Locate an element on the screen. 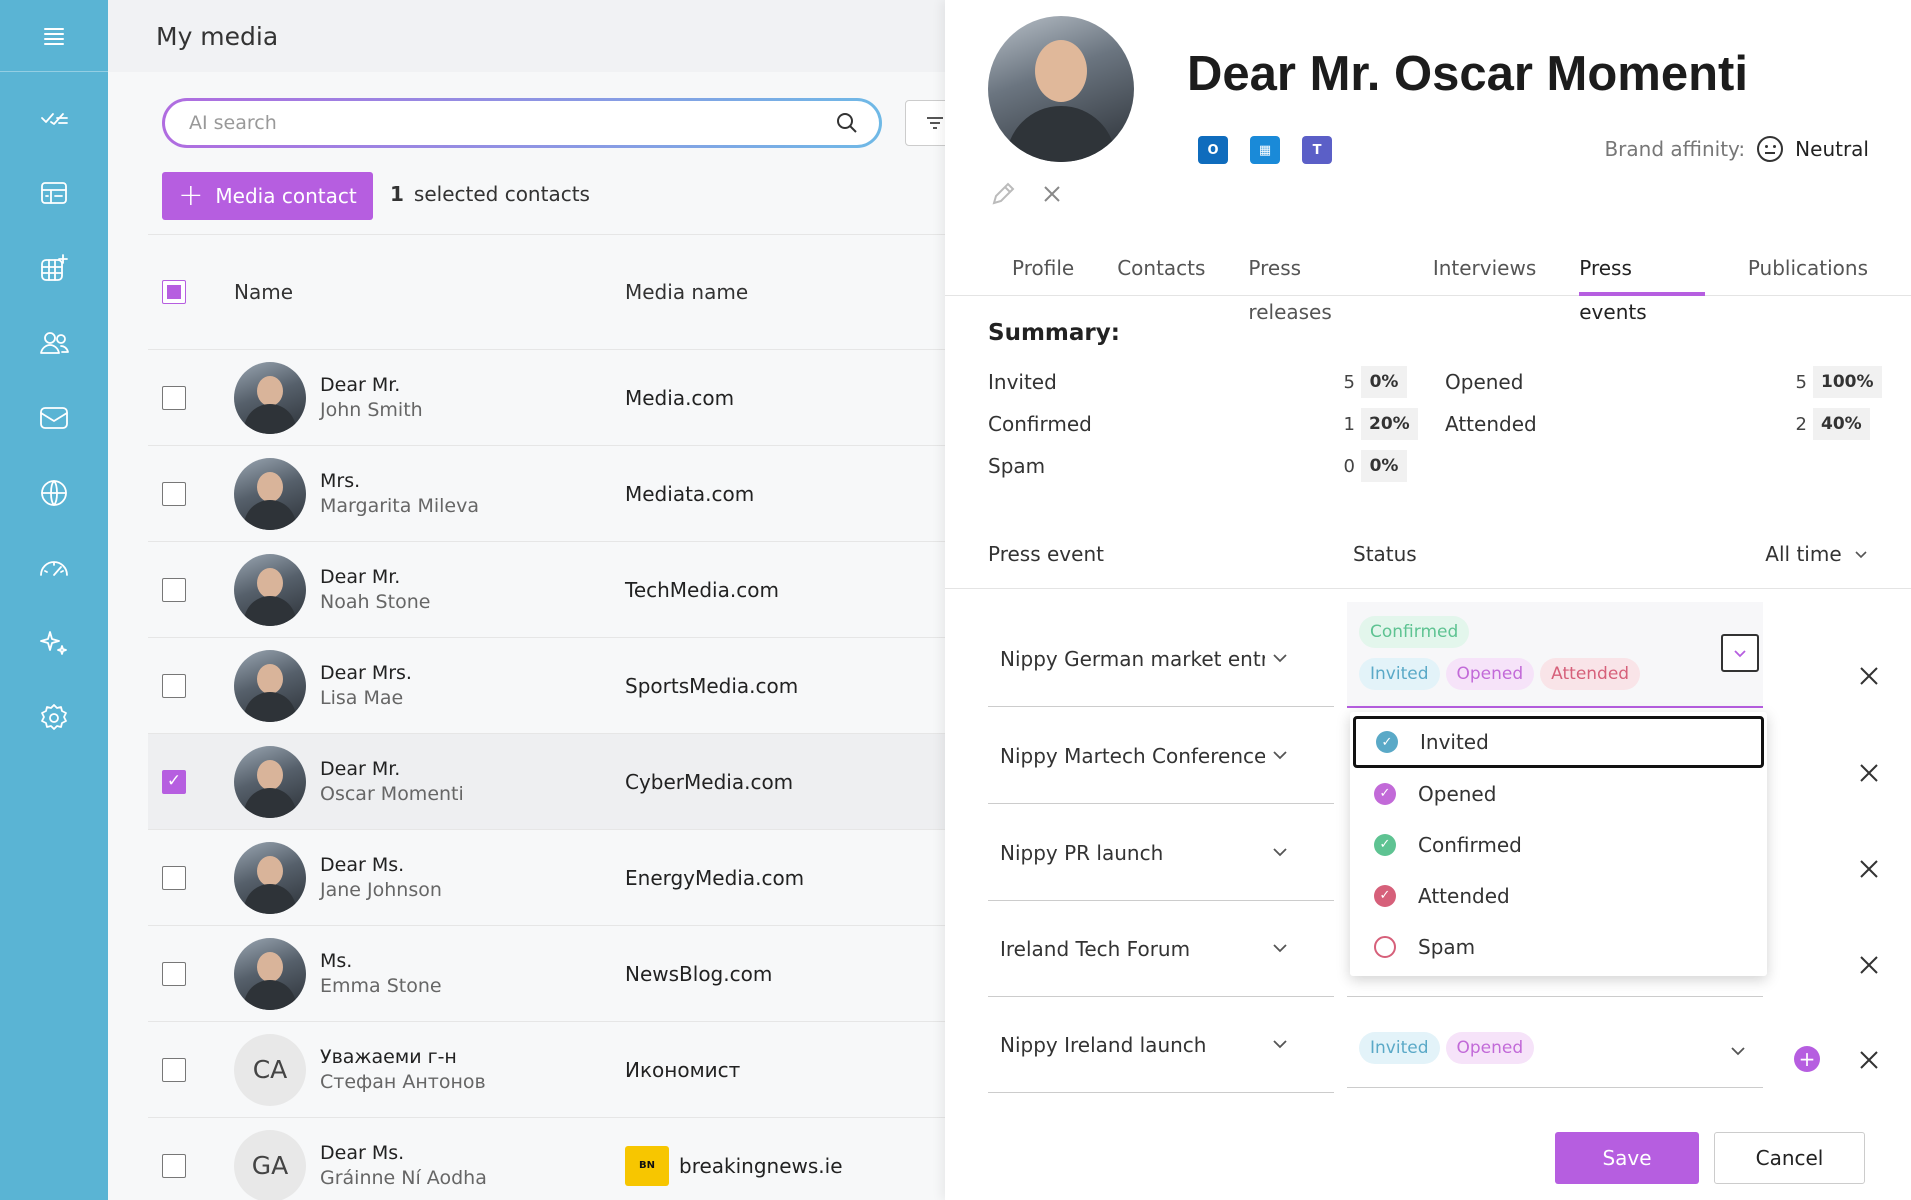 The image size is (1911, 1200). menu-button is located at coordinates (54, 36).